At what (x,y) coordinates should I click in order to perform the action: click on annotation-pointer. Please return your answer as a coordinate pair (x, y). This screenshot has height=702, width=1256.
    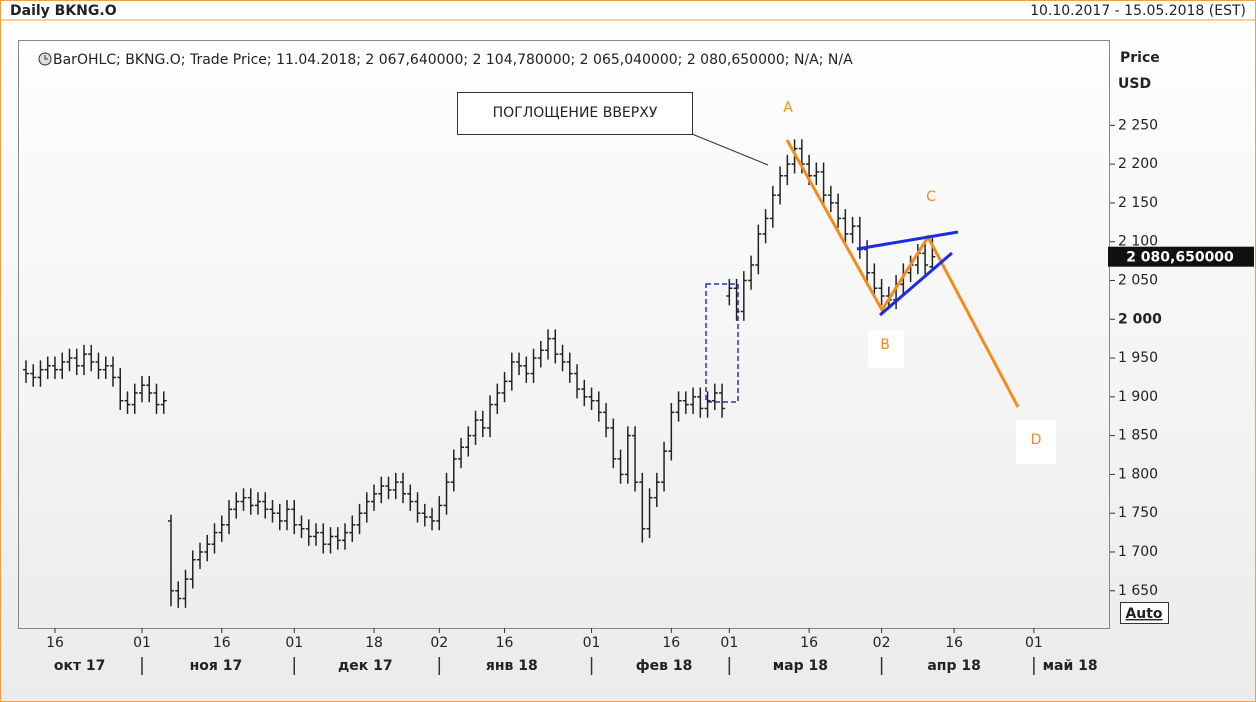
    Looking at the image, I should click on (730, 149).